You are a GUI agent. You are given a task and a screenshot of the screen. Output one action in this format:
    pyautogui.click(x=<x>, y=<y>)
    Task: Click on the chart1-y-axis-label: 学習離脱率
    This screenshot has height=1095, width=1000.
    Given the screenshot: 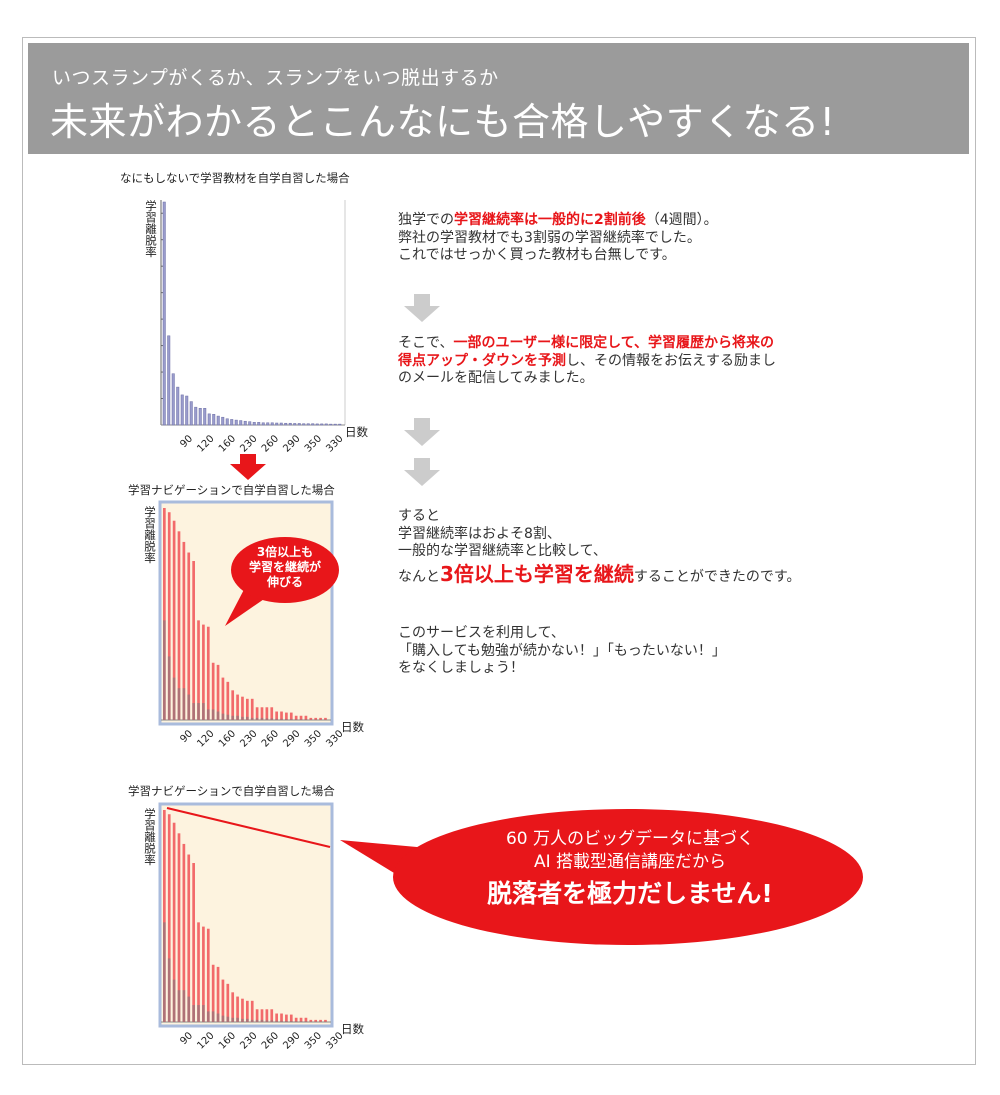 What is the action you would take?
    pyautogui.click(x=151, y=229)
    